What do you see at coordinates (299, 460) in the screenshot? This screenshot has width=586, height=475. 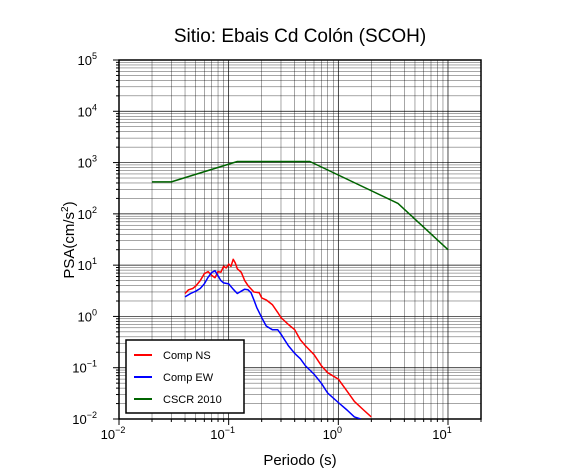 I see `x-axis-label: Periodo (s)` at bounding box center [299, 460].